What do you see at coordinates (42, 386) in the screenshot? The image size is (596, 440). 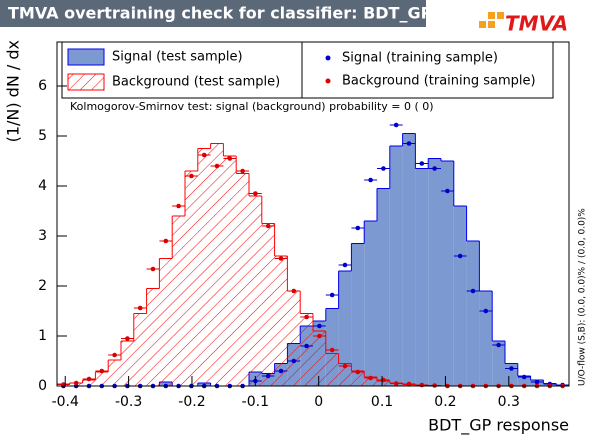 I see `y-tick-label: 0` at bounding box center [42, 386].